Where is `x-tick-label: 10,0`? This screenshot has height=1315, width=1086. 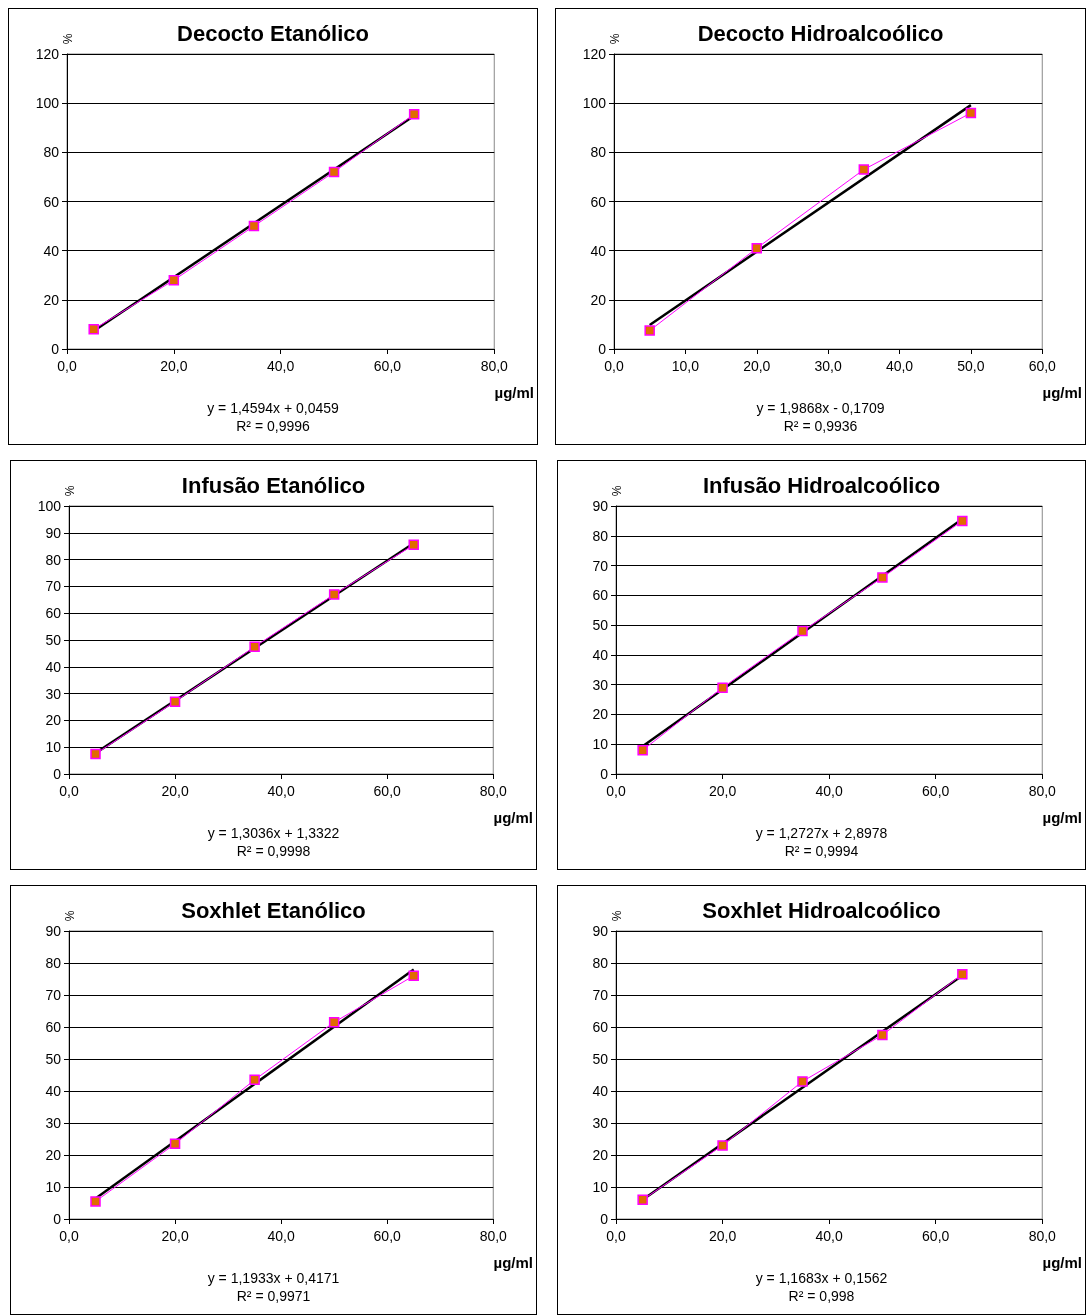 x-tick-label: 10,0 is located at coordinates (685, 366).